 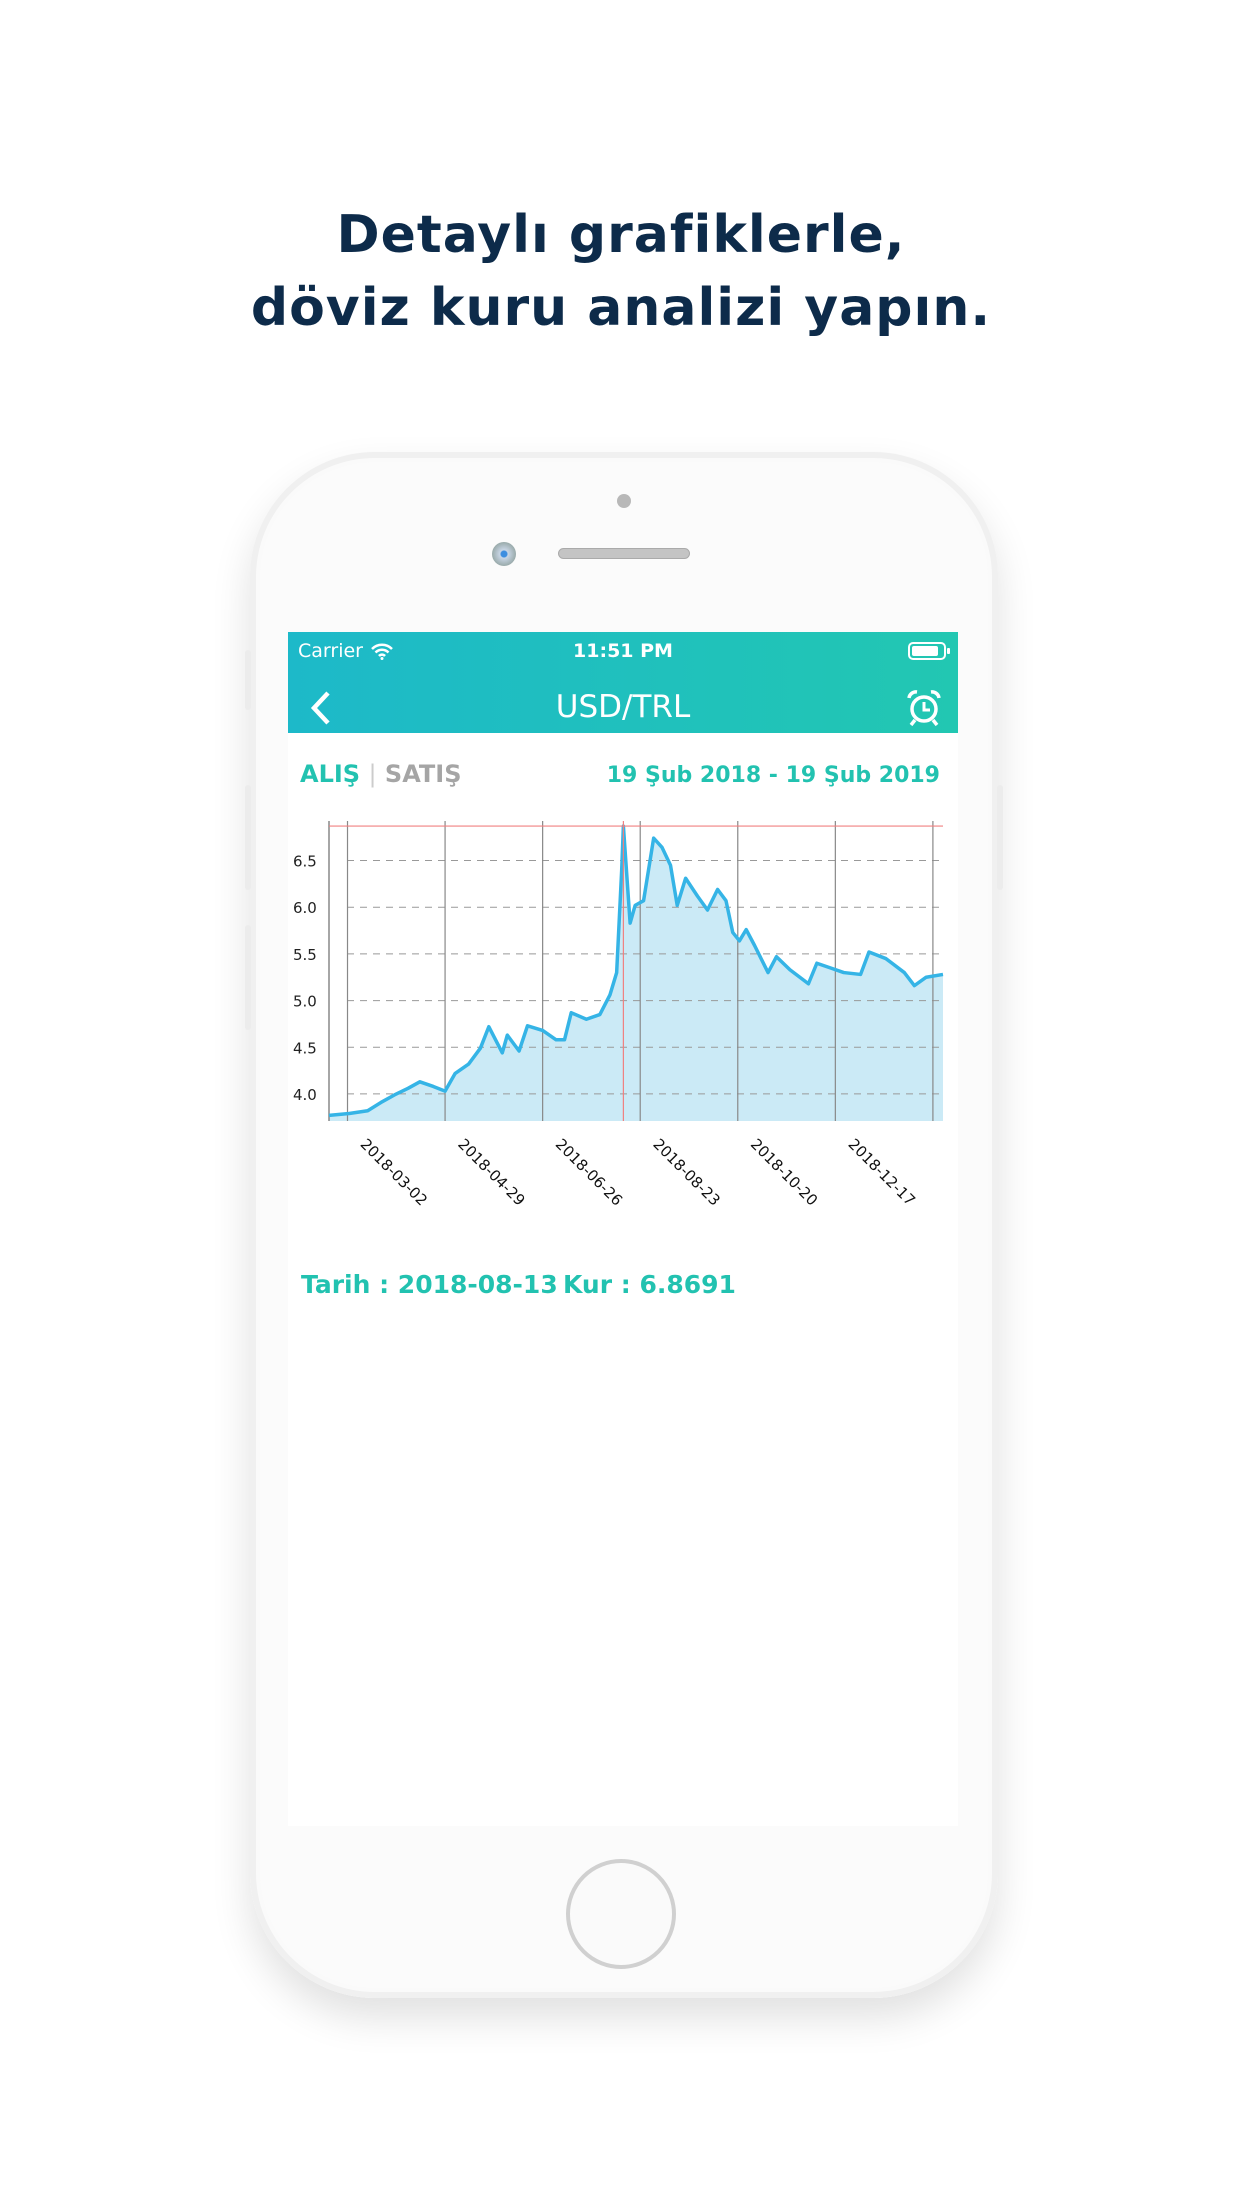 What do you see at coordinates (621, 308) in the screenshot?
I see `headline-line-2: döviz kuru analizi yapın.` at bounding box center [621, 308].